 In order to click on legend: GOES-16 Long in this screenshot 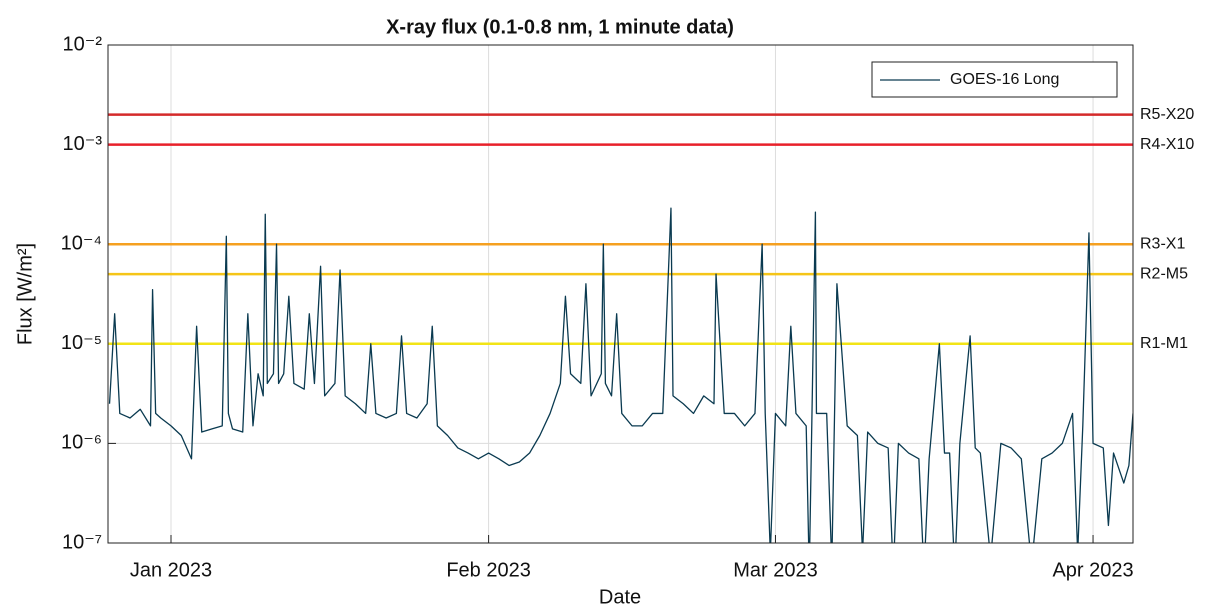, I will do `click(994, 79)`.